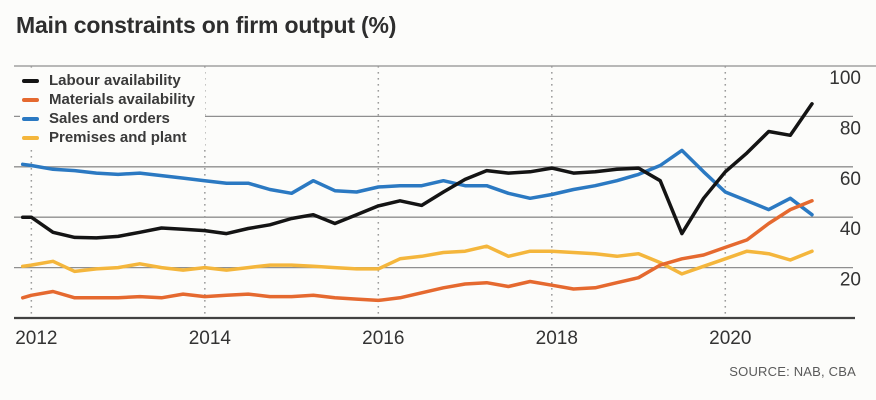 The width and height of the screenshot is (876, 400). Describe the element at coordinates (206, 25) in the screenshot. I see `chart-title: Main constraints on firm output (%)` at that location.